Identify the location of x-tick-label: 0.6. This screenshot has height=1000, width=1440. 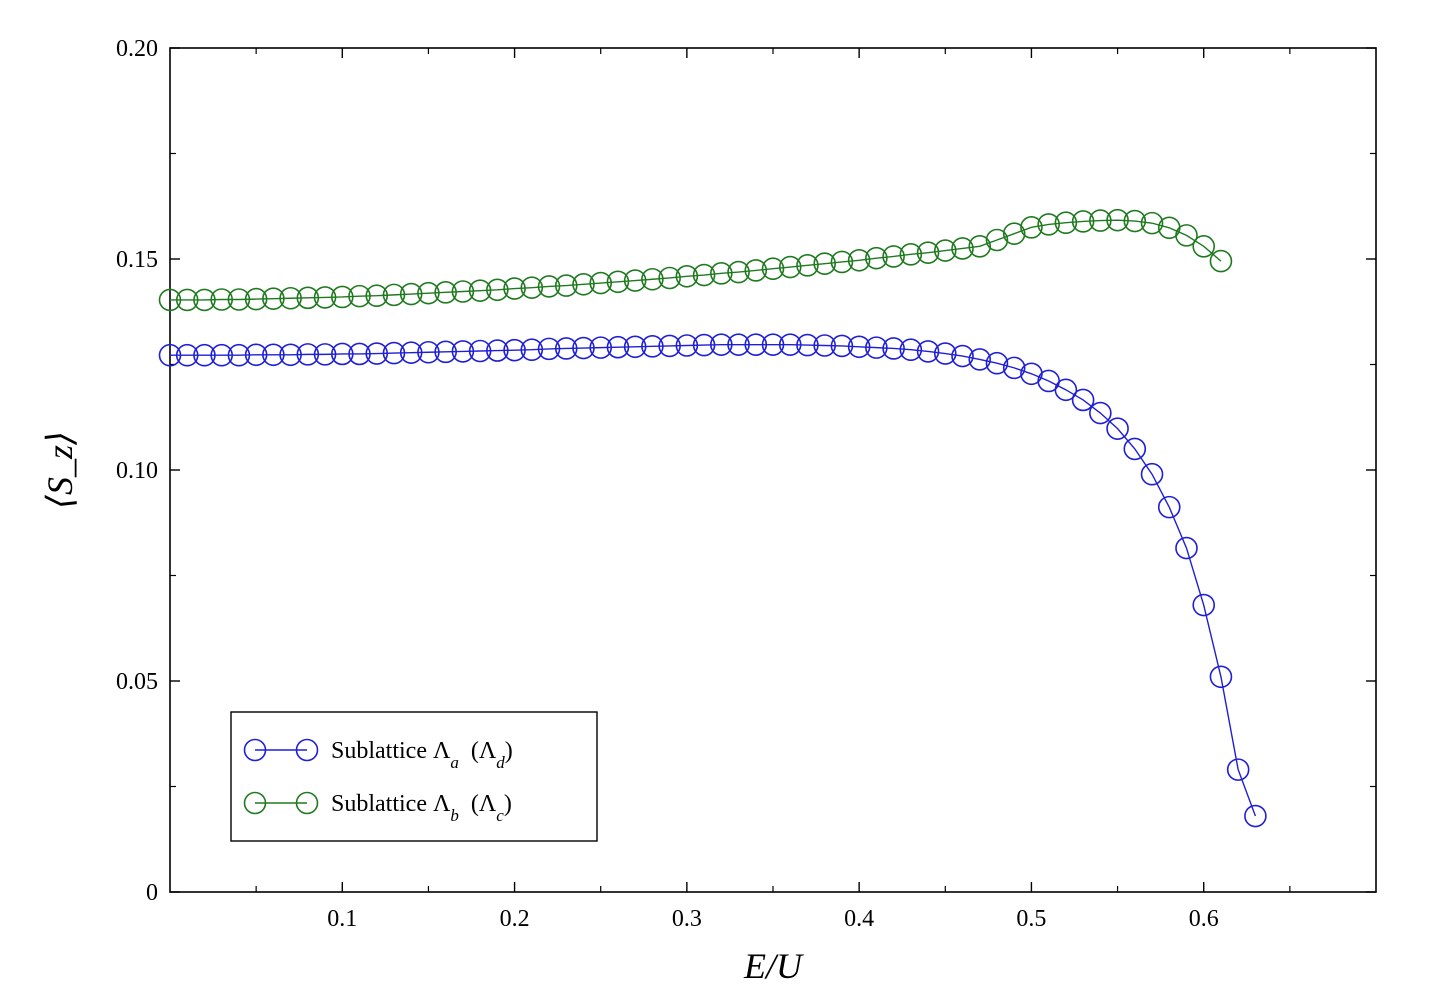
(1204, 919).